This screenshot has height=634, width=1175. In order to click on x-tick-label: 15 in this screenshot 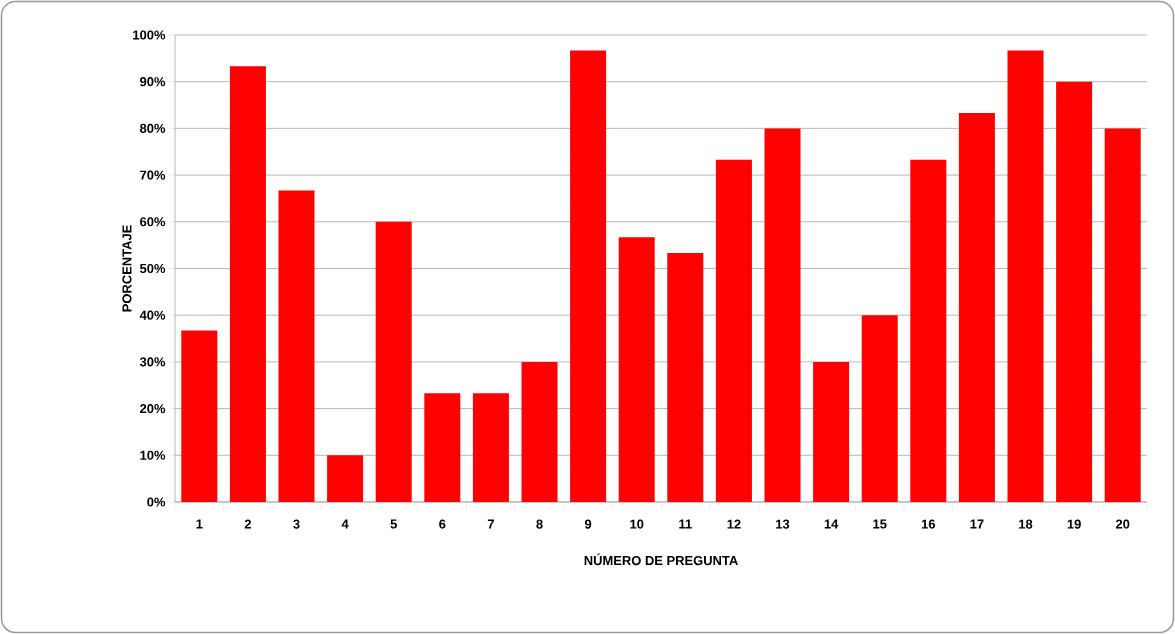, I will do `click(880, 524)`.